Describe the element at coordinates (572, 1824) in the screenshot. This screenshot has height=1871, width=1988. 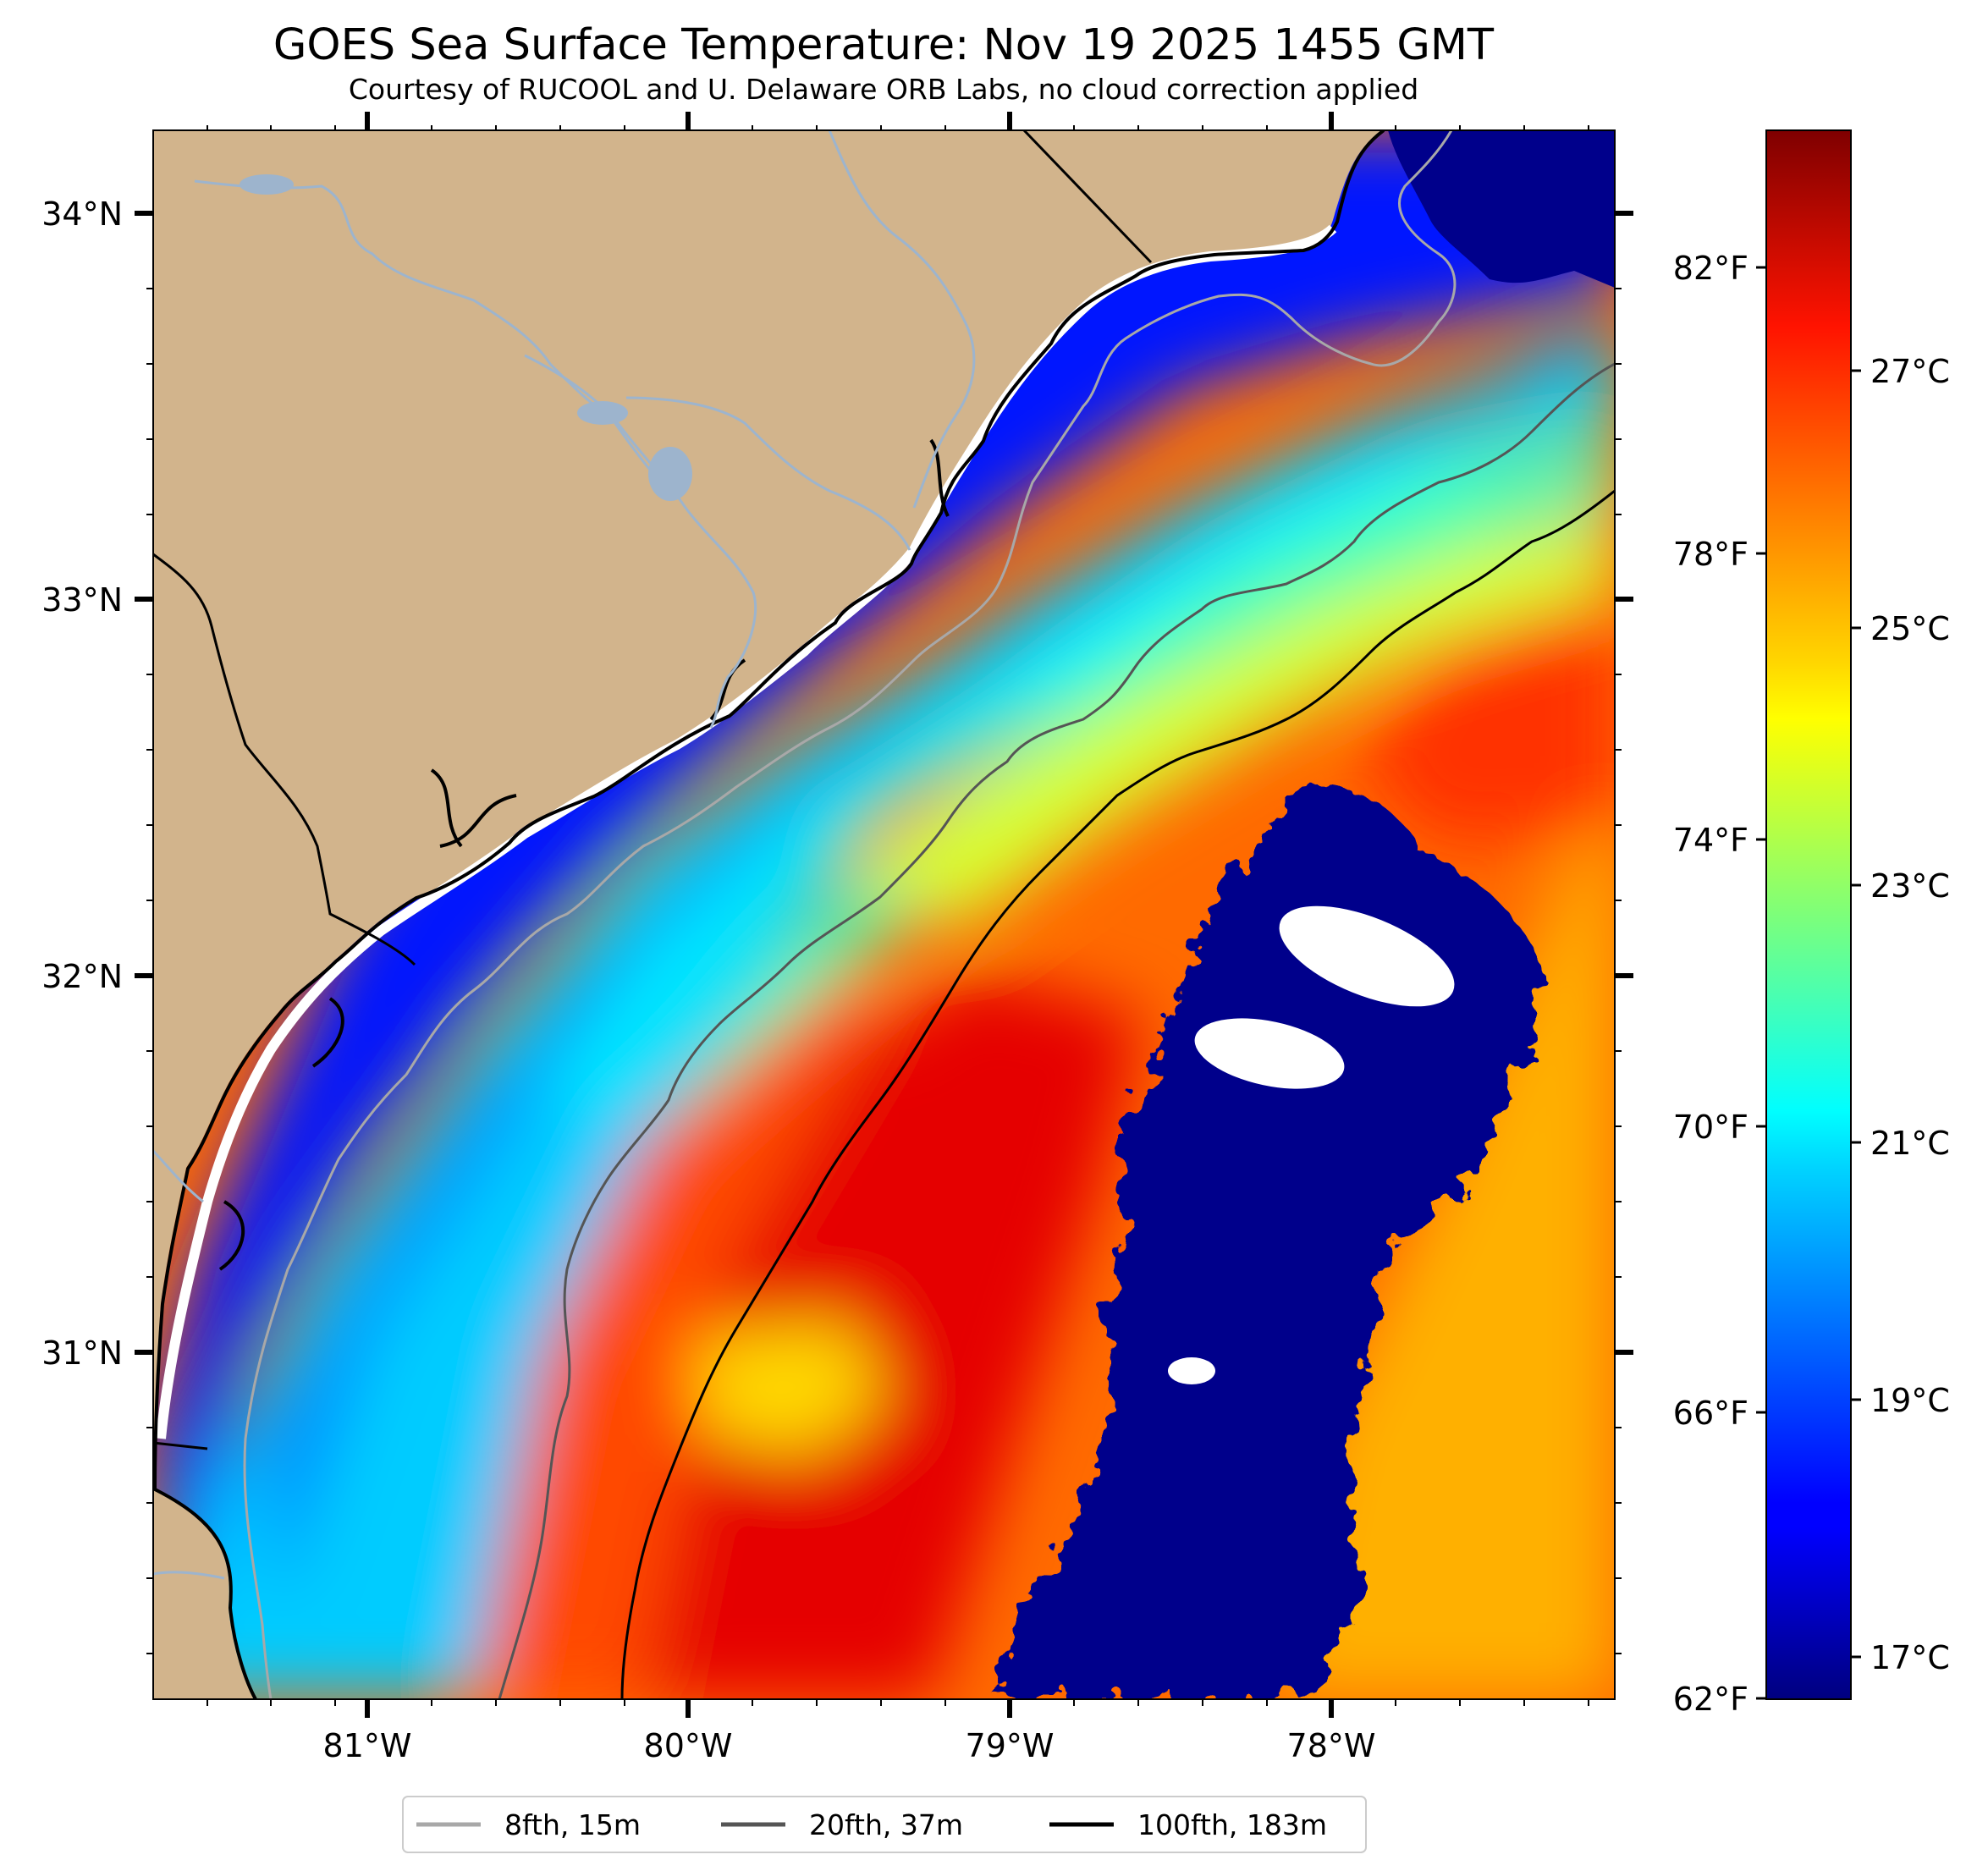
I see `legend-label: 8fth, 15m` at that location.